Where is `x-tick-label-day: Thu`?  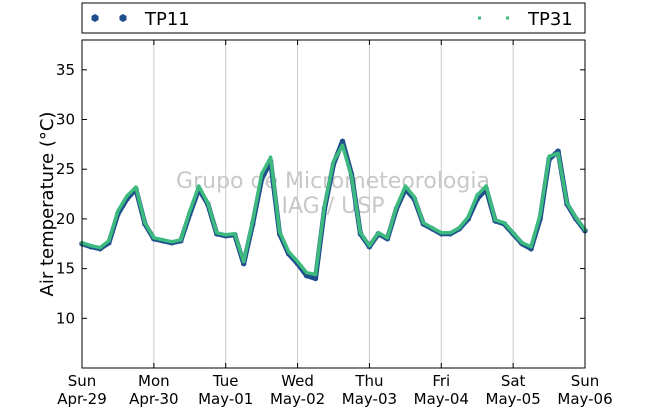
x-tick-label-day: Thu is located at coordinates (368, 381).